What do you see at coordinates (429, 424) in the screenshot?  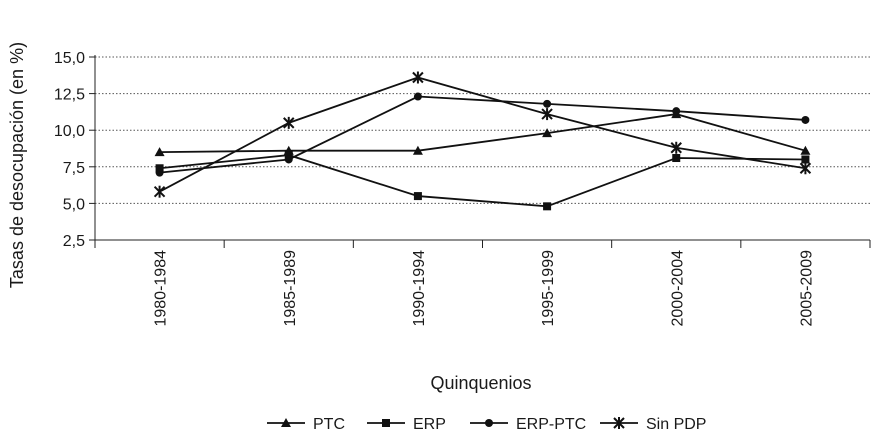 I see `legend-label: ERP` at bounding box center [429, 424].